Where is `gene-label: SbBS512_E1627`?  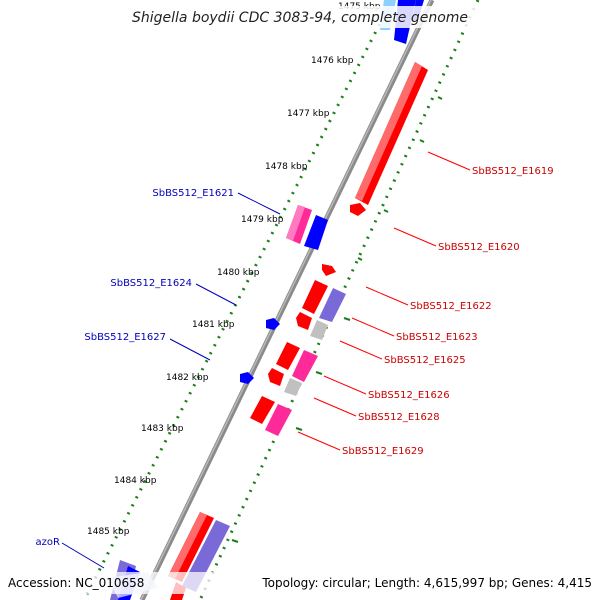
gene-label: SbBS512_E1627 is located at coordinates (125, 337).